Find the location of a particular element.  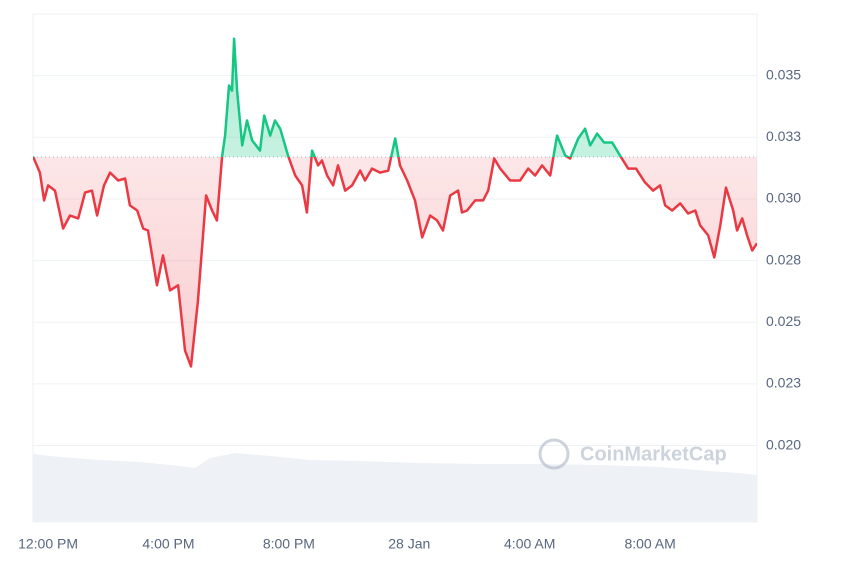

y-tick-label: 0.028 is located at coordinates (783, 259).